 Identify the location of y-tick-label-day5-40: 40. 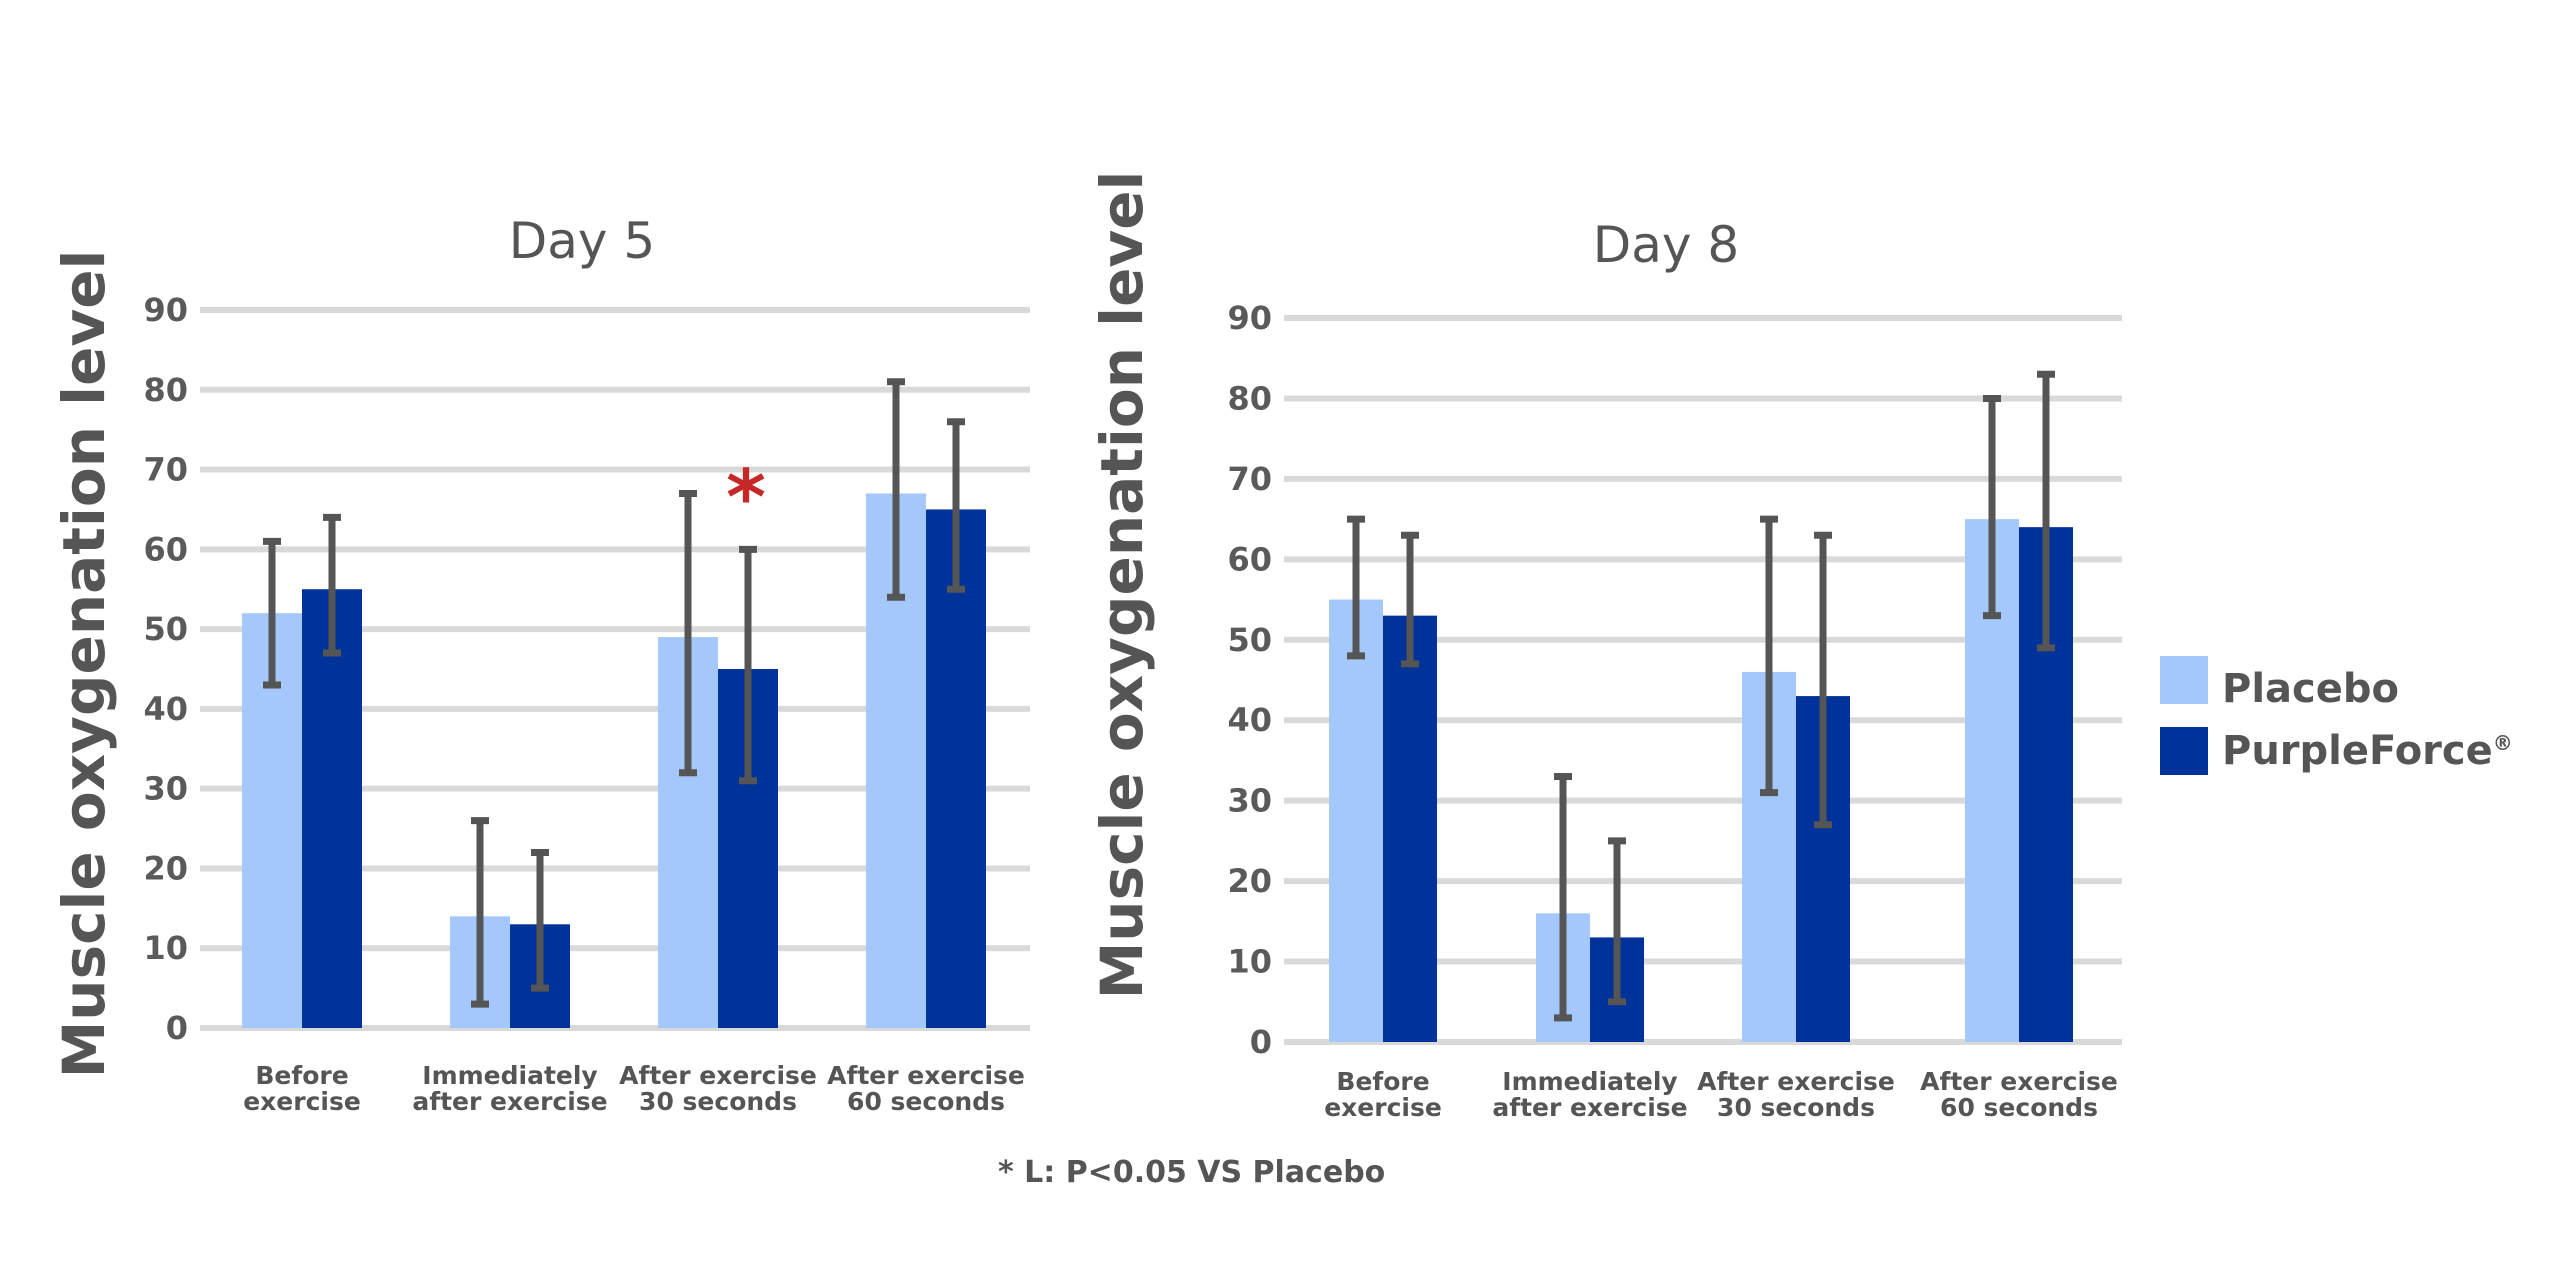
(165, 709).